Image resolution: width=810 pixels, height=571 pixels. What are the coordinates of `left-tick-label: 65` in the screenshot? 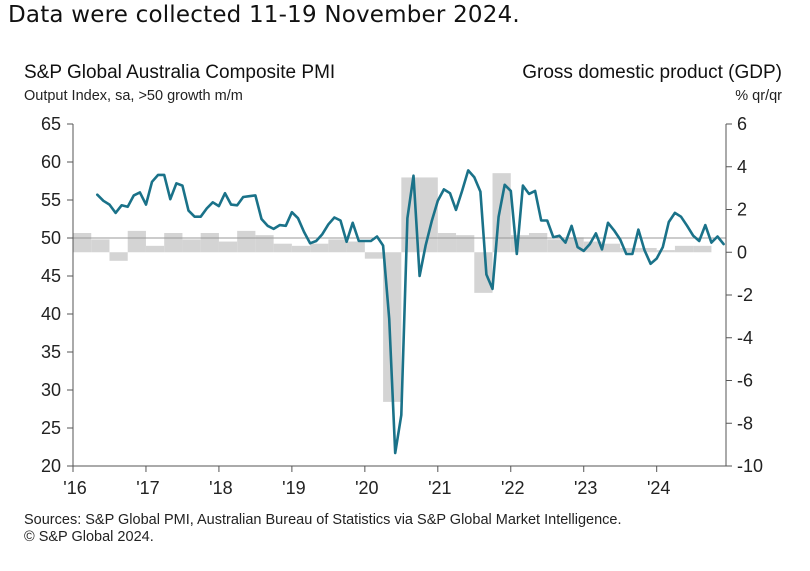 It's located at (51, 124).